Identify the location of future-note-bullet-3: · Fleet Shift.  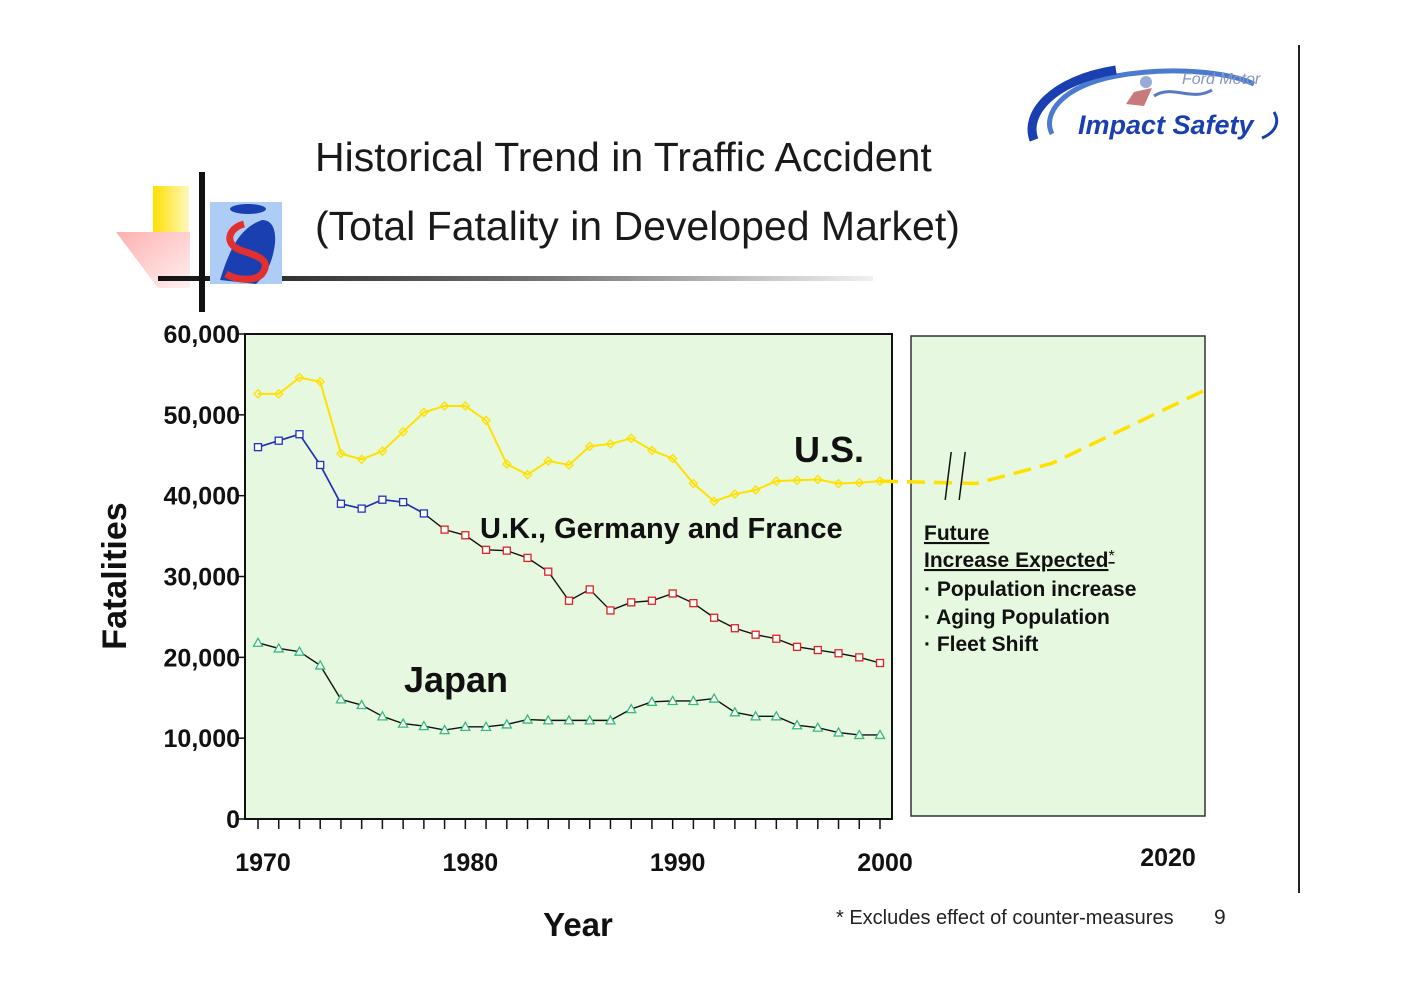
(981, 644).